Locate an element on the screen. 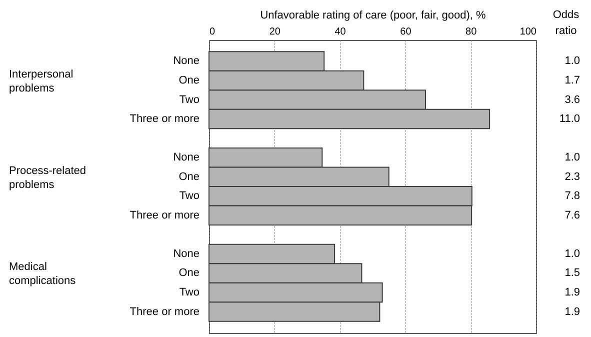  text: 1.5 is located at coordinates (572, 273).